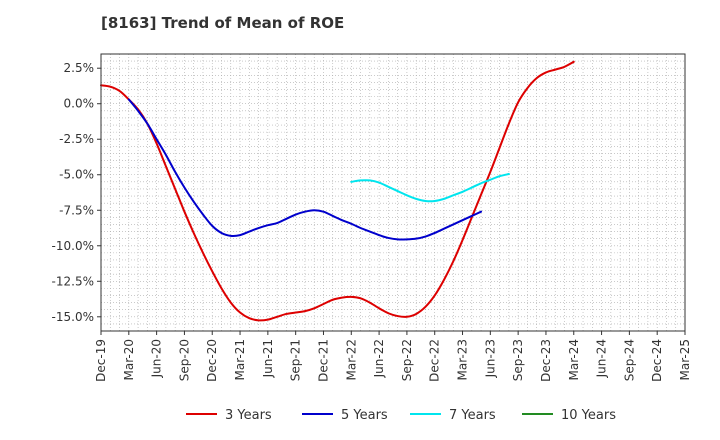 The height and width of the screenshot is (440, 720). What do you see at coordinates (129, 359) in the screenshot?
I see `x-tick-label: Mar-20` at bounding box center [129, 359].